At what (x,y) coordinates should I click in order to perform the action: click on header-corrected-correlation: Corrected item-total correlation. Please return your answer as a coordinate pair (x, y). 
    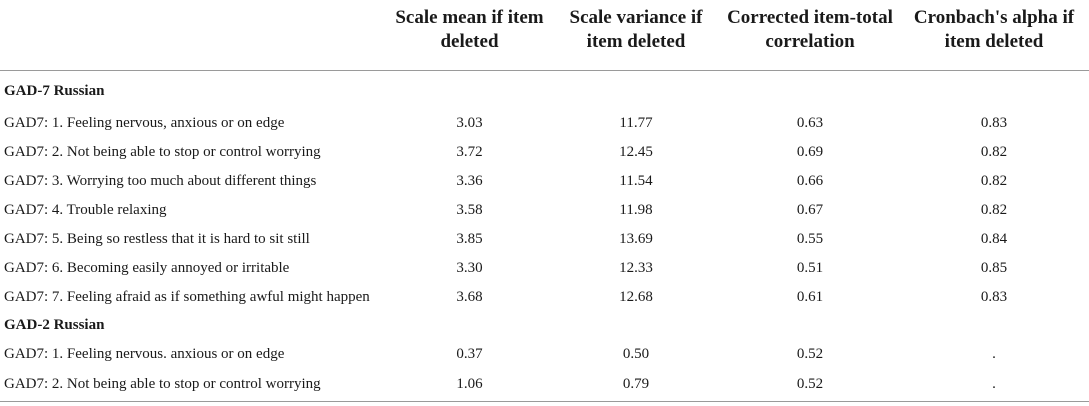
    Looking at the image, I should click on (810, 35).